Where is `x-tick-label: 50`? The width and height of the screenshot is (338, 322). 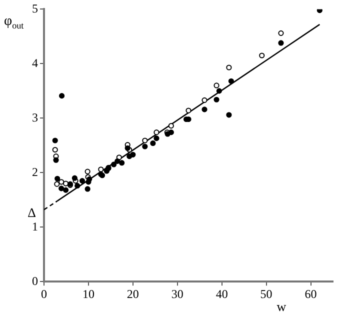
x-tick-label: 50 is located at coordinates (266, 293).